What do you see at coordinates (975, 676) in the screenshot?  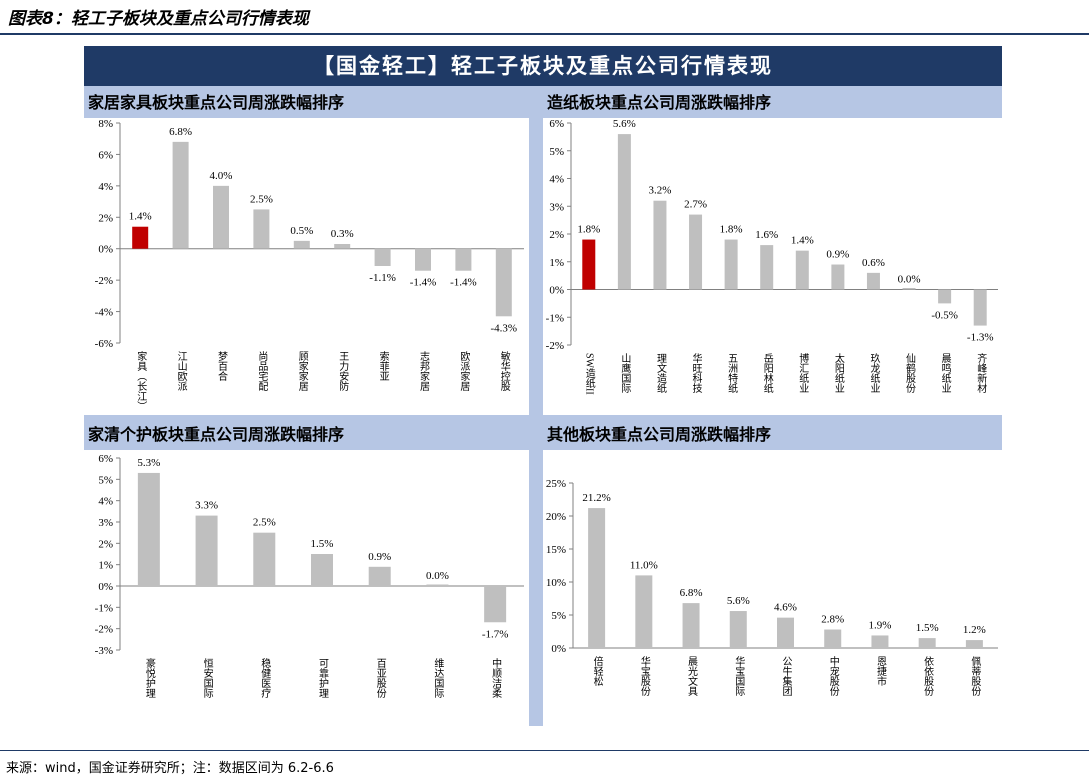 I see `category-label: 佩蒂股份` at bounding box center [975, 676].